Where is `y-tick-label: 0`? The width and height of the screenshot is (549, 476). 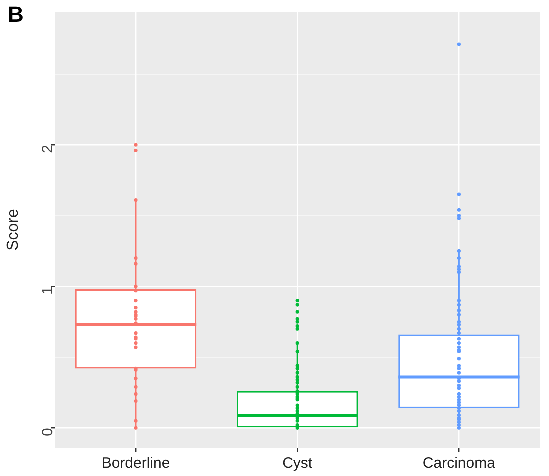 y-tick-label: 0 is located at coordinates (47, 432).